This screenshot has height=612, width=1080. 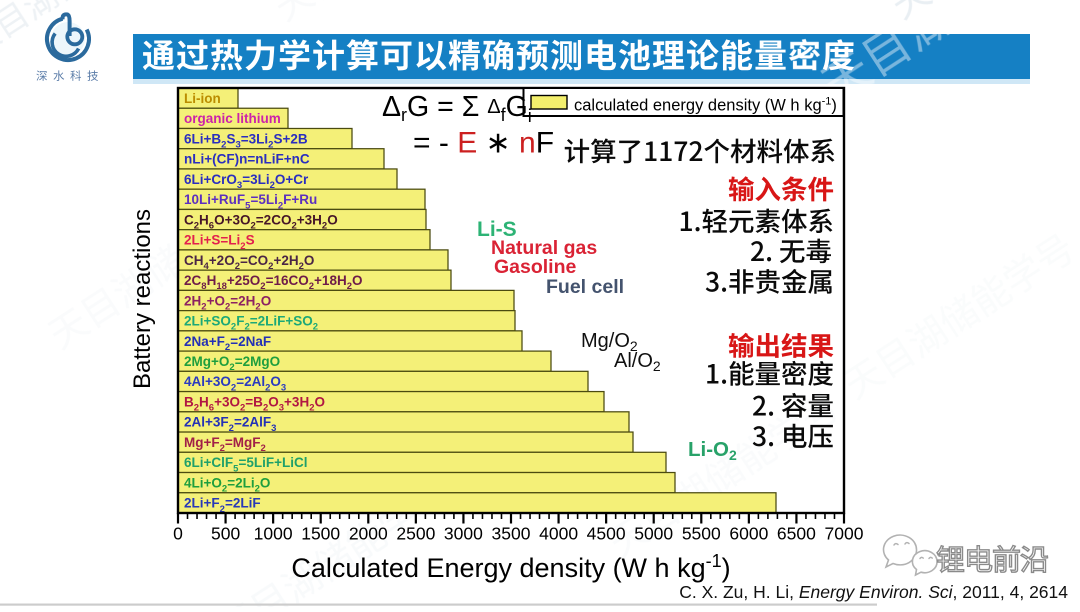 I want to click on svg-text: 5000, so click(x=653, y=534).